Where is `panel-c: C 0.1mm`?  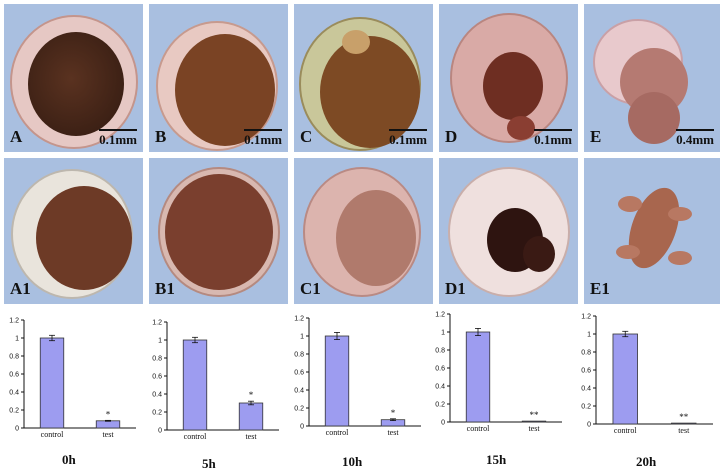
panel-c: C 0.1mm is located at coordinates (363, 78).